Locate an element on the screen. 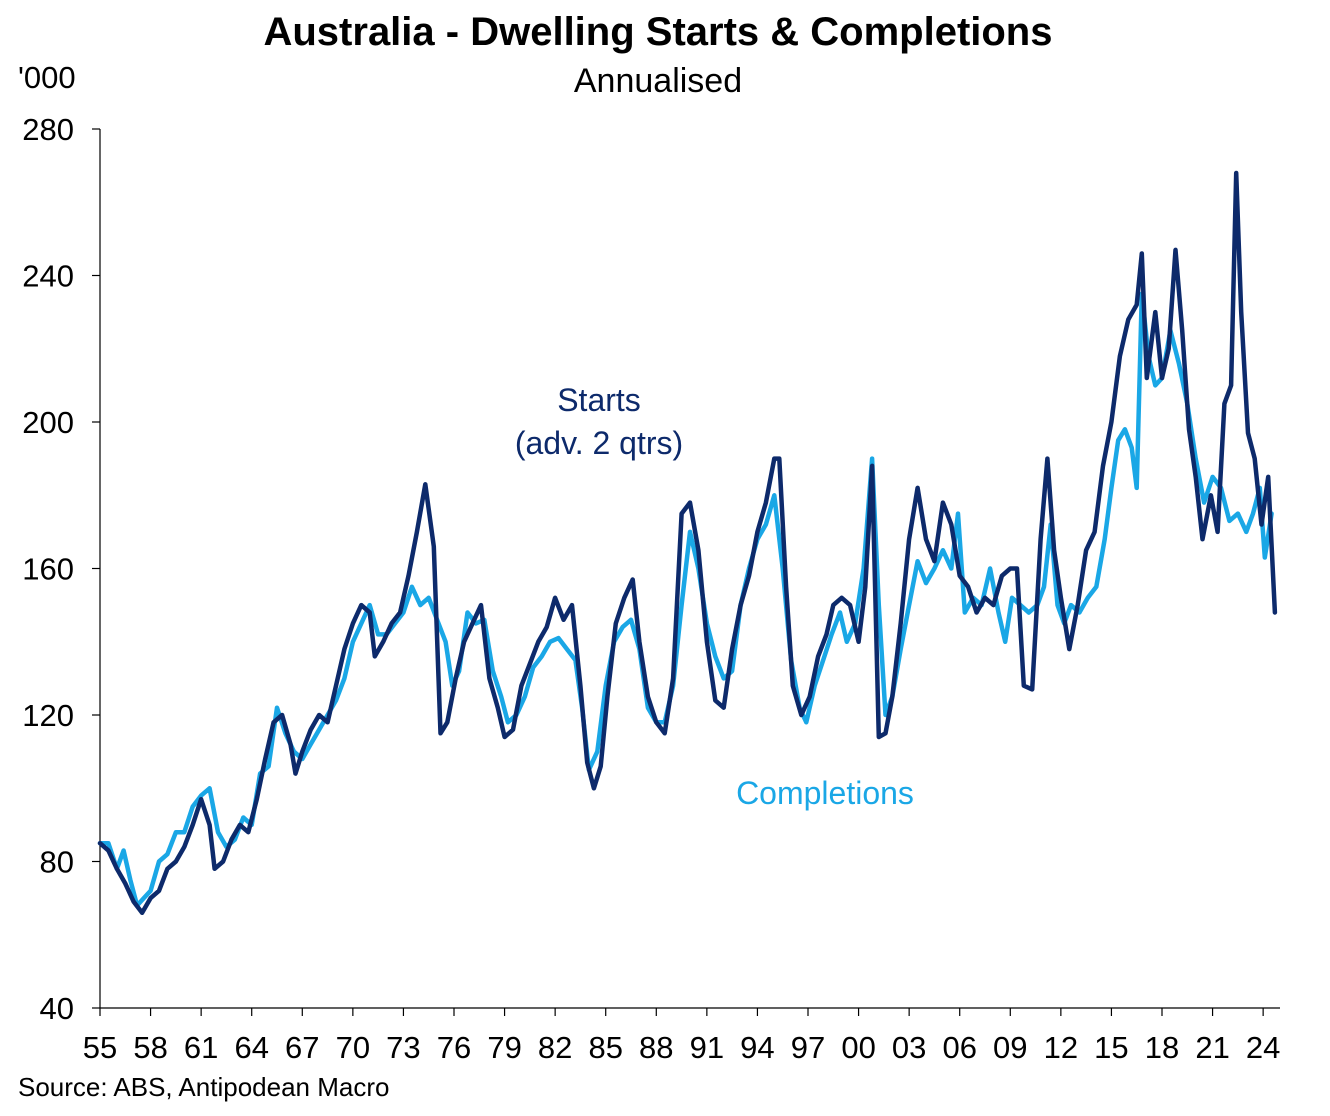 This screenshot has height=1116, width=1330. y-tick-label: 80 is located at coordinates (57, 862).